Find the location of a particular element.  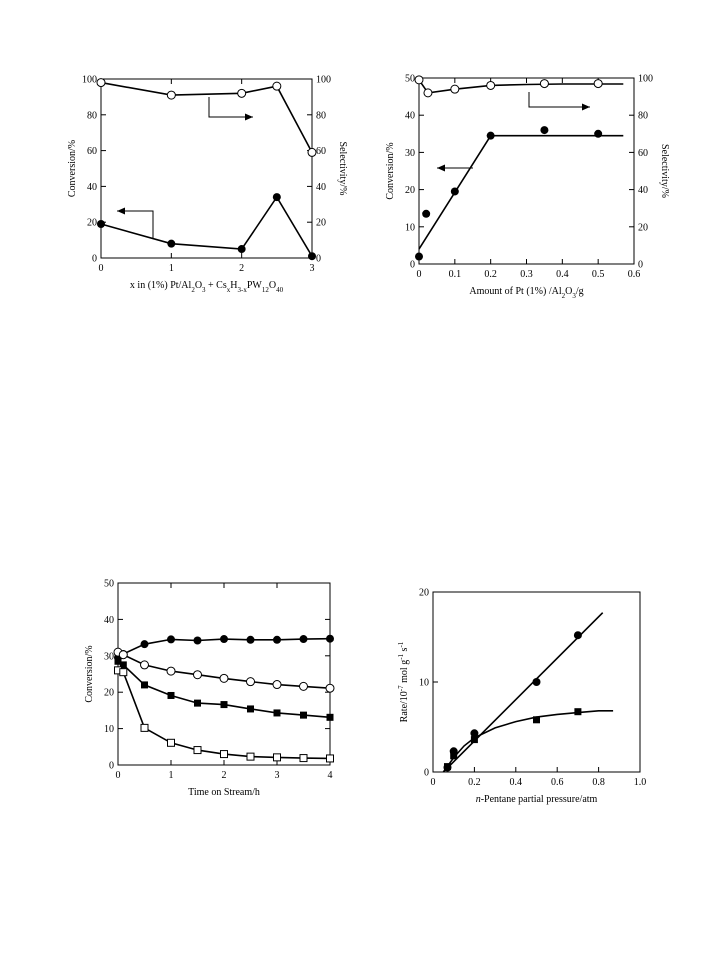

x-tick-label: 2 is located at coordinates (241, 268).